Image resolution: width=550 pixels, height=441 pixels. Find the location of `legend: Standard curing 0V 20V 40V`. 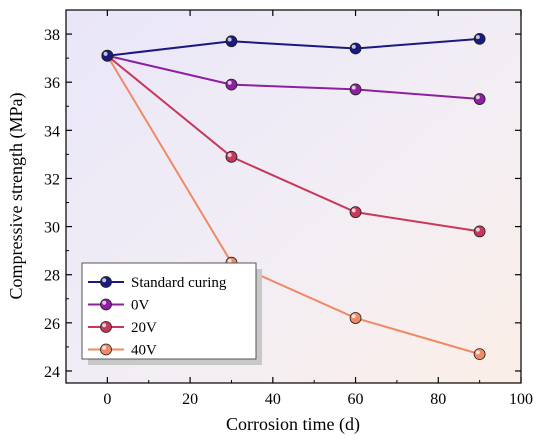

legend: Standard curing 0V 20V 40V is located at coordinates (171, 313).